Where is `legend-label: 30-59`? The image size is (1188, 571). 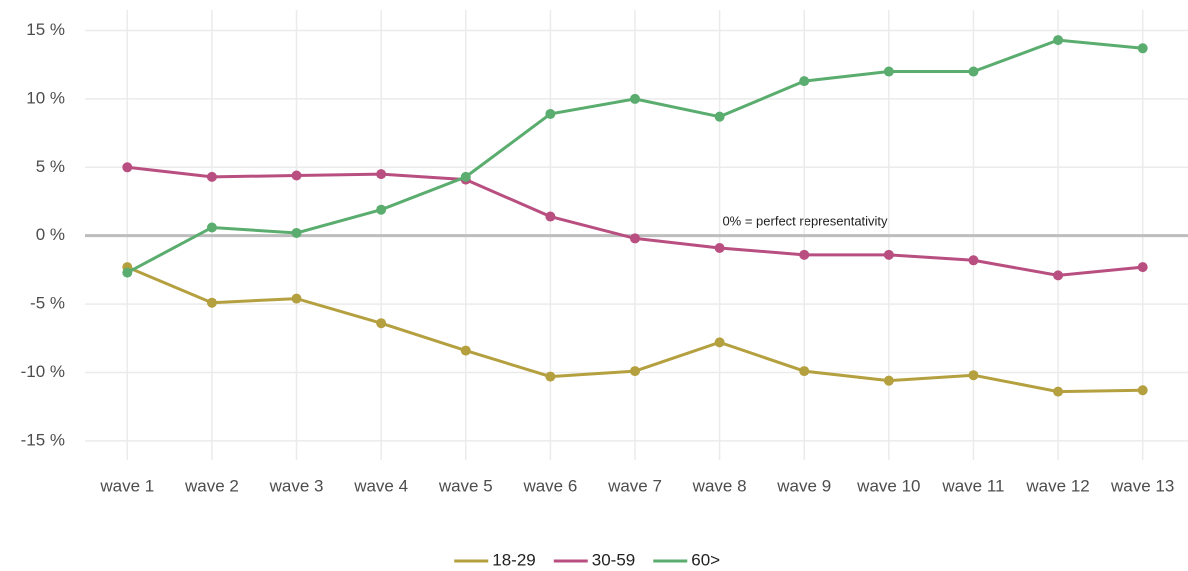 legend-label: 30-59 is located at coordinates (613, 559).